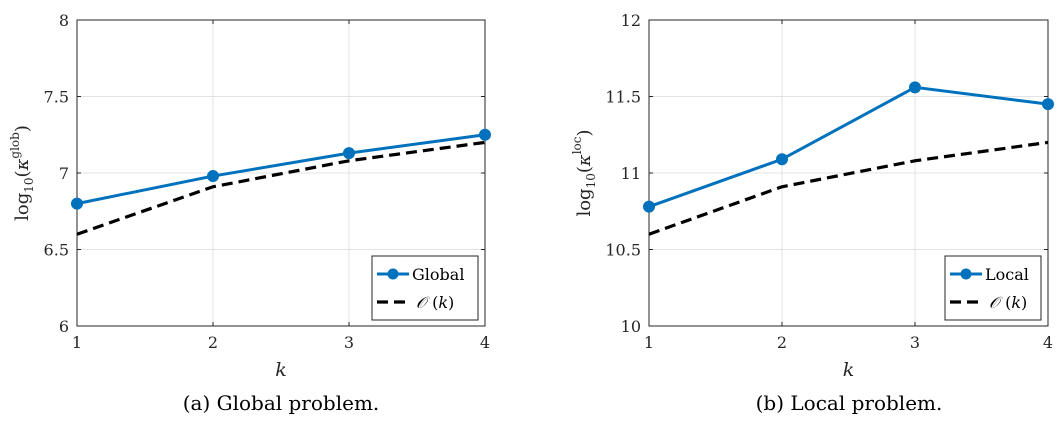  I want to click on y-label-superscript: glob, so click(15, 145).